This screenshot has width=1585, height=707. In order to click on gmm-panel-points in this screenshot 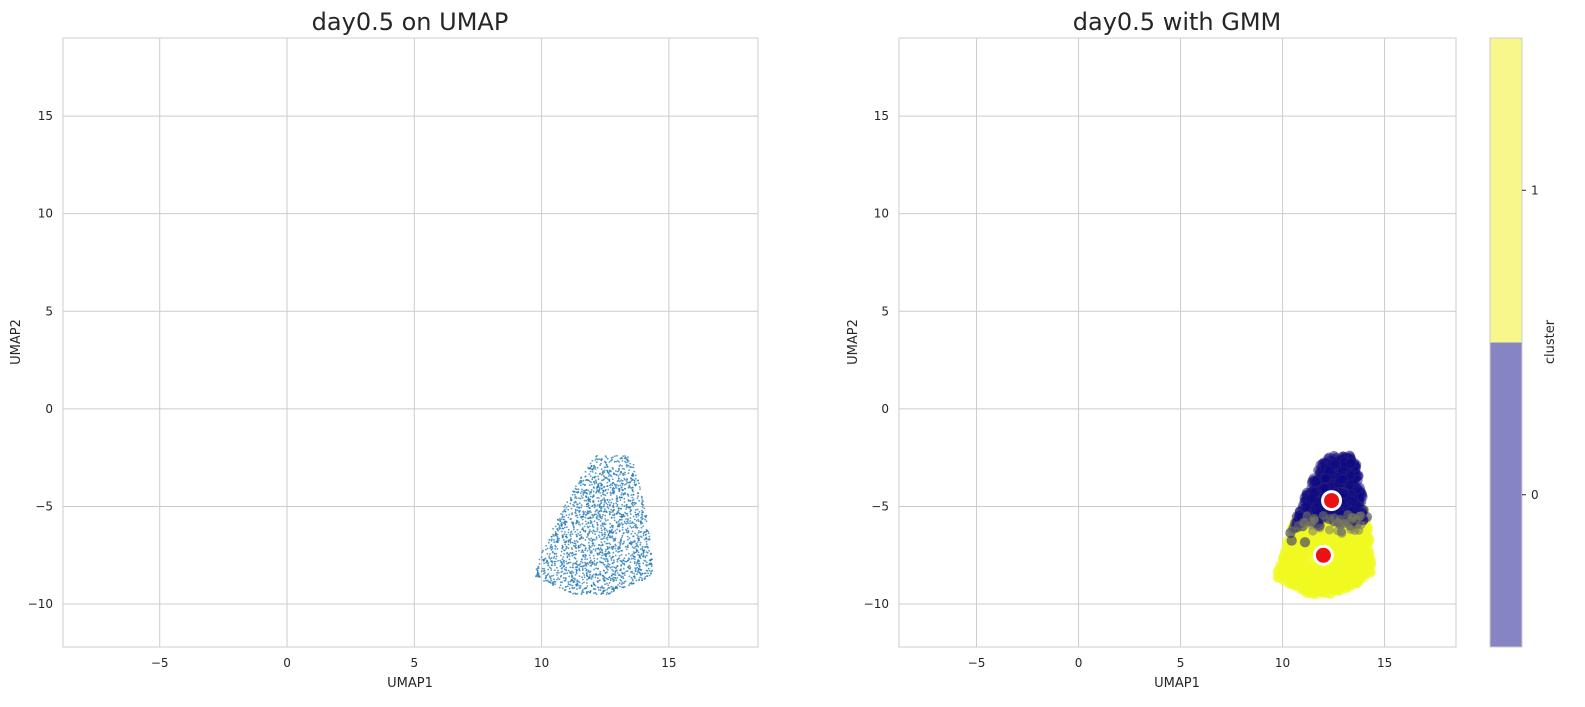, I will do `click(1324, 525)`.